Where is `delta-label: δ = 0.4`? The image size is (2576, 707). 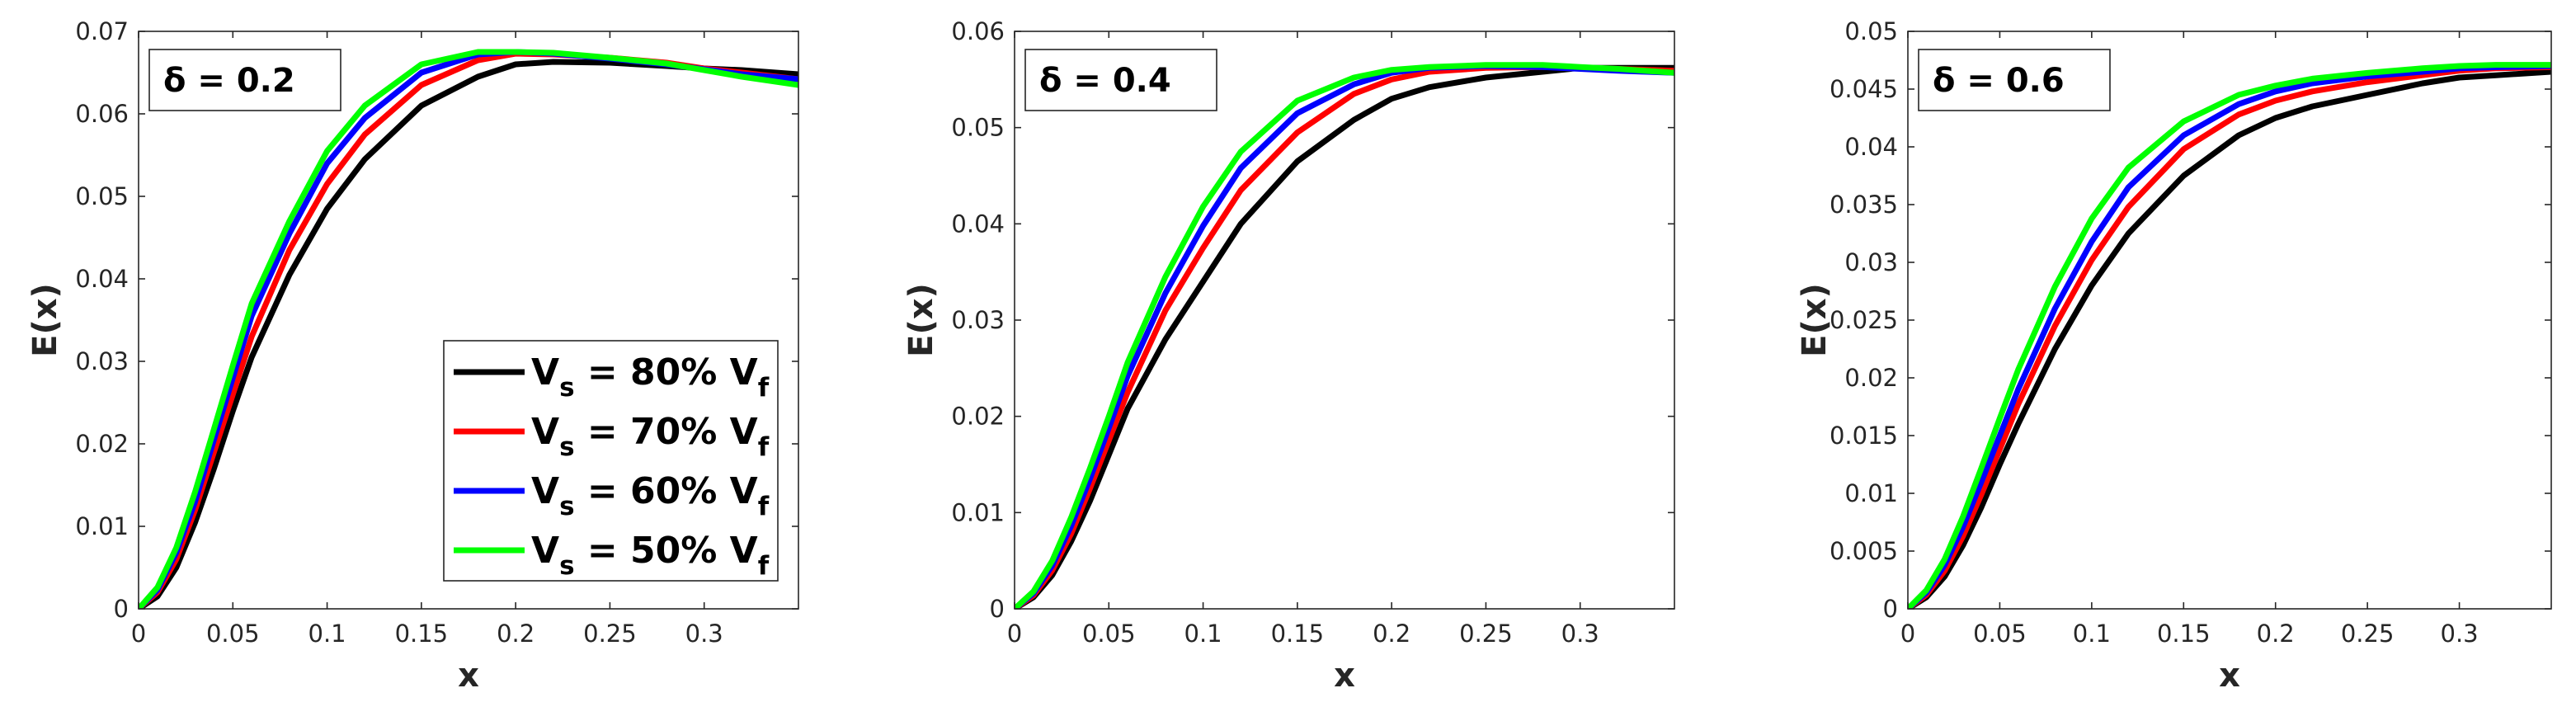 delta-label: δ = 0.4 is located at coordinates (1105, 81).